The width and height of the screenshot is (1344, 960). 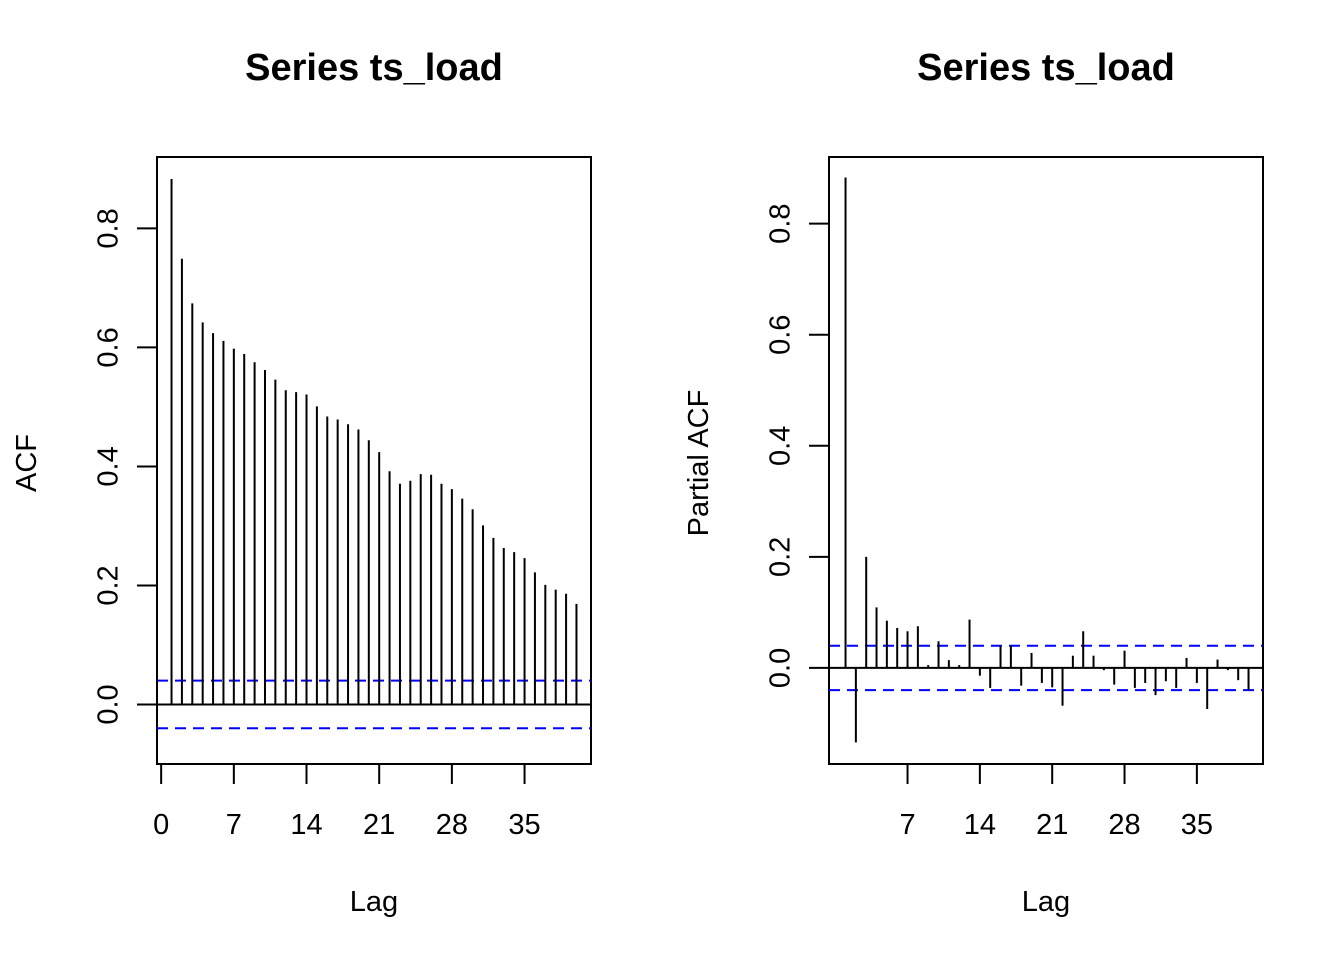 I want to click on acf-x-tick-label: 35, so click(x=524, y=825).